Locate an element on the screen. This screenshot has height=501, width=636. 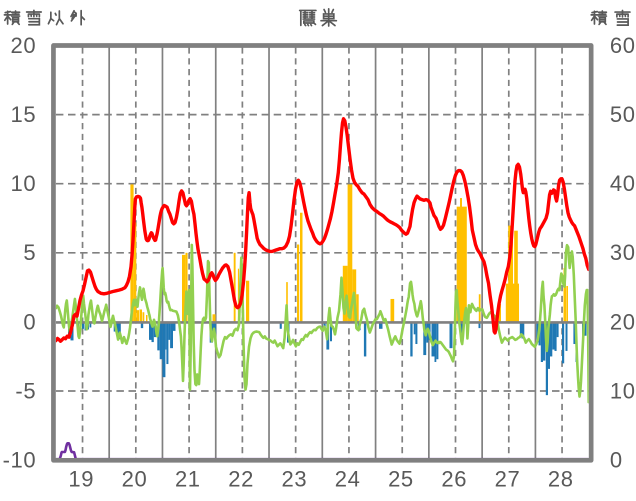
svg-text: 40 is located at coordinates (623, 183).